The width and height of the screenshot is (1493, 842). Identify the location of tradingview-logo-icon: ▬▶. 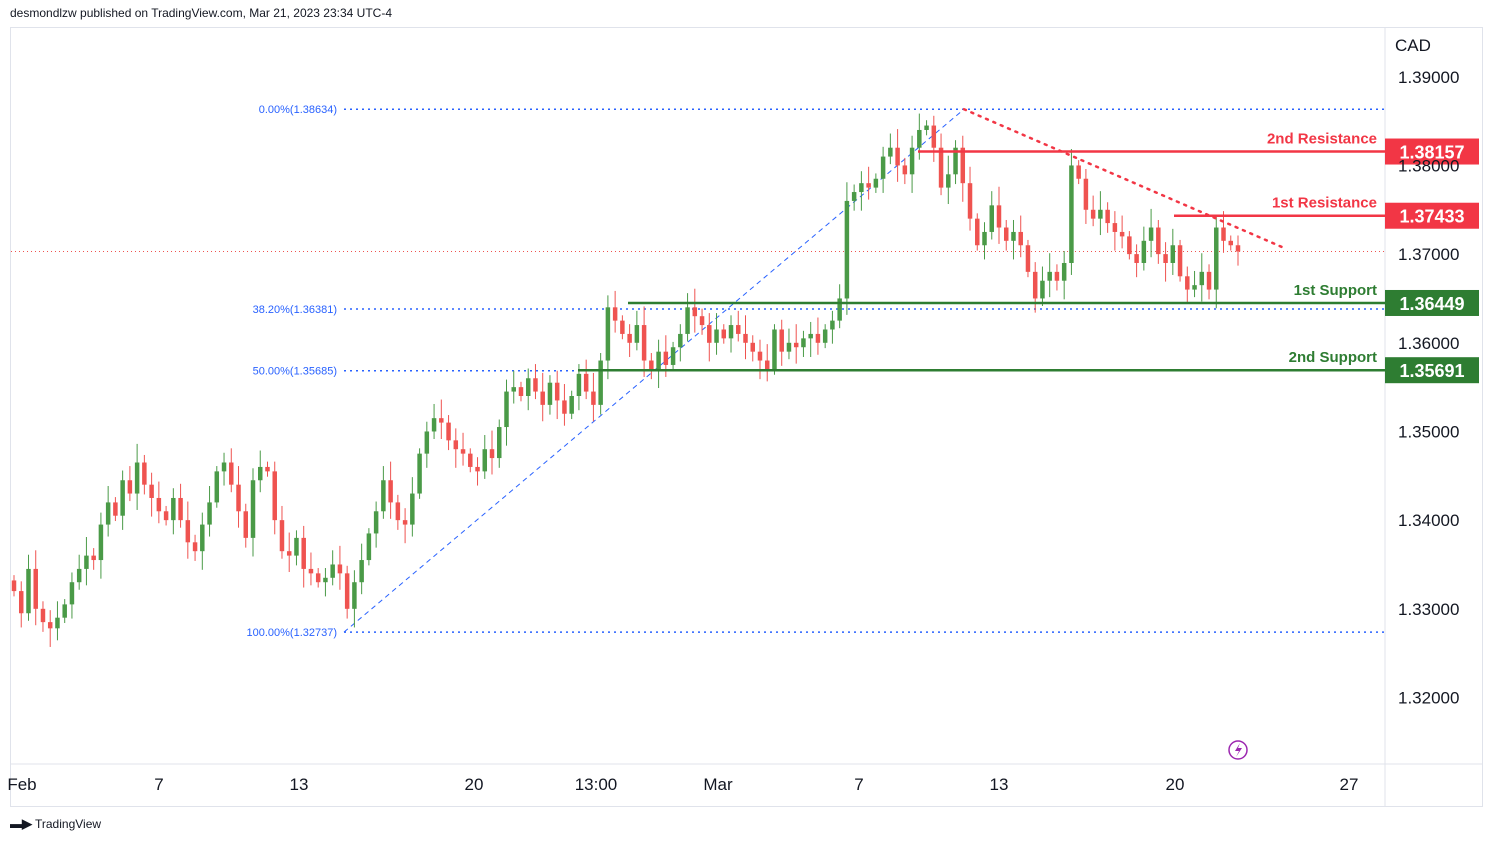
(21, 823).